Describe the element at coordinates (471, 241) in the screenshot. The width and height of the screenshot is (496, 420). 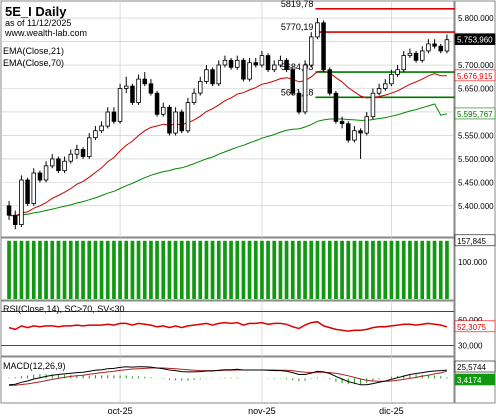
I see `volume-last-label: 157,845` at that location.